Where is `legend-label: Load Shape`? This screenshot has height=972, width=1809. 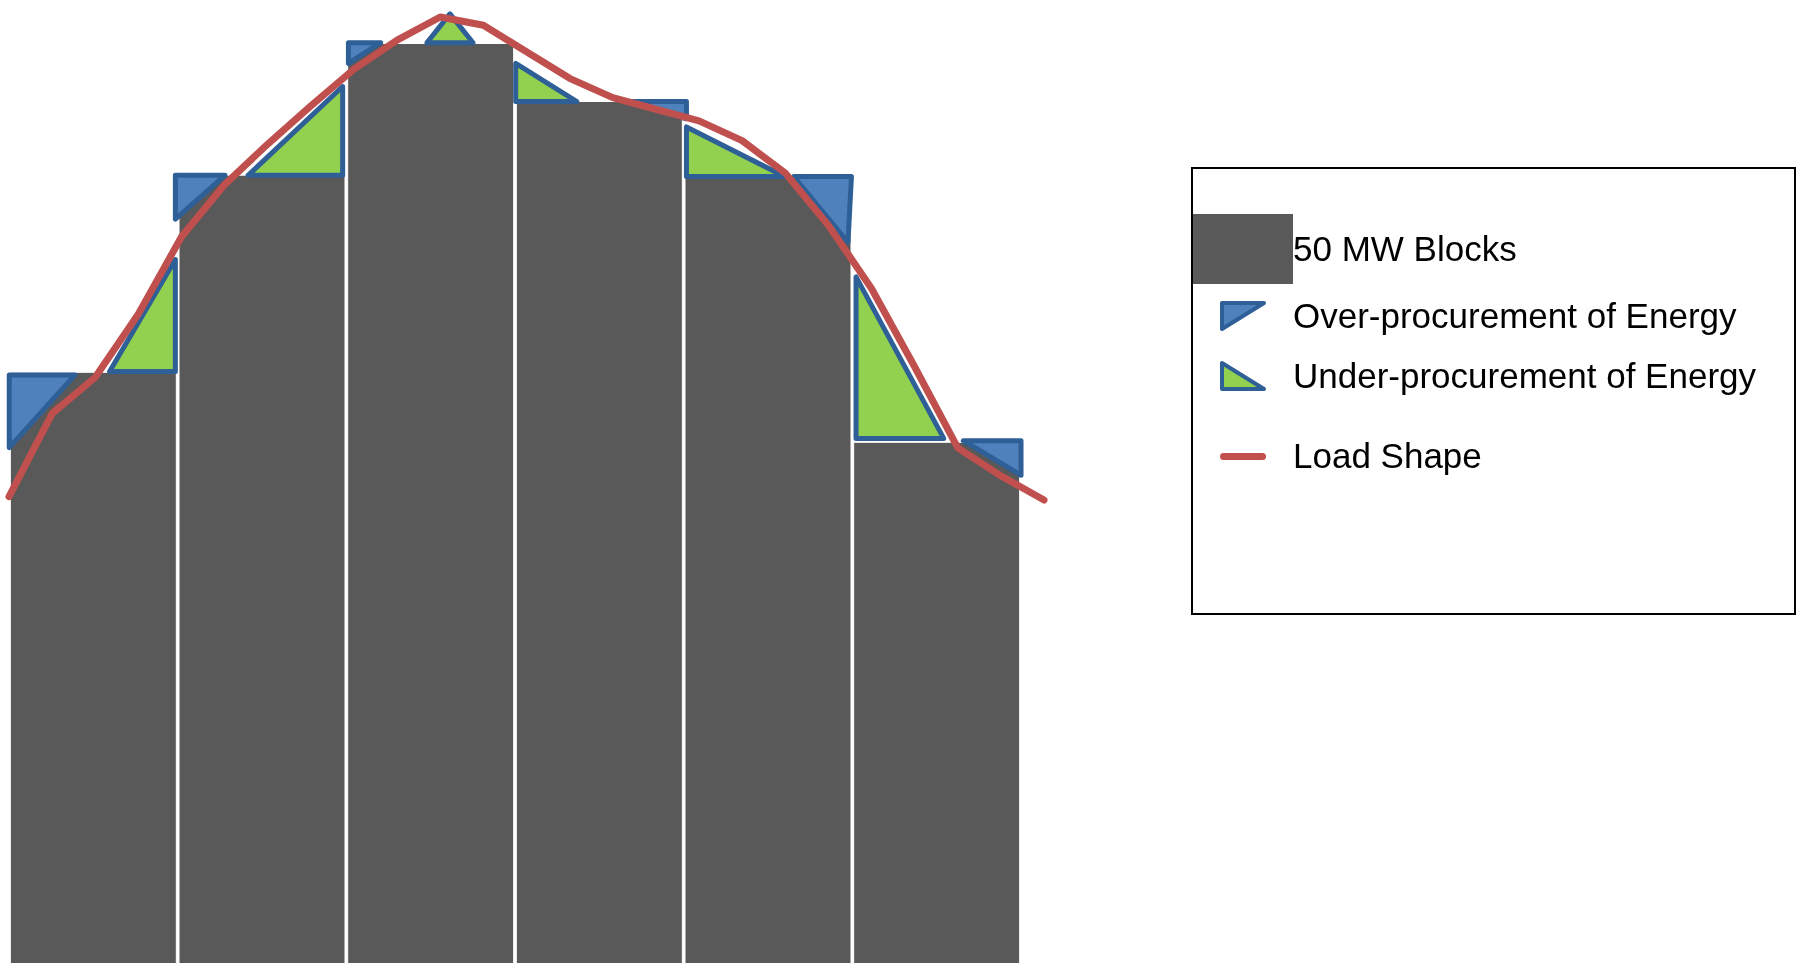 legend-label: Load Shape is located at coordinates (1388, 456).